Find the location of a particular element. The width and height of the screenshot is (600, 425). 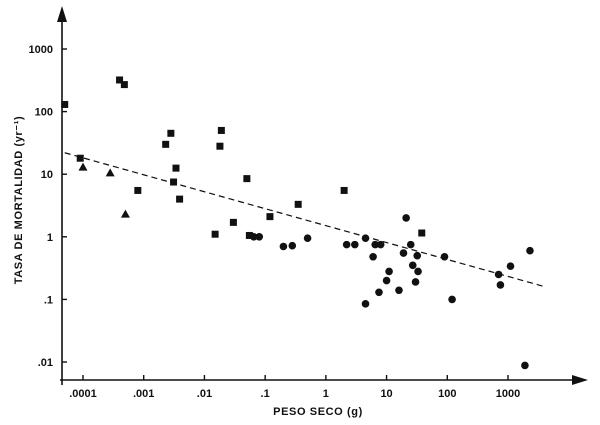

x-tick-label: .1 is located at coordinates (265, 394).